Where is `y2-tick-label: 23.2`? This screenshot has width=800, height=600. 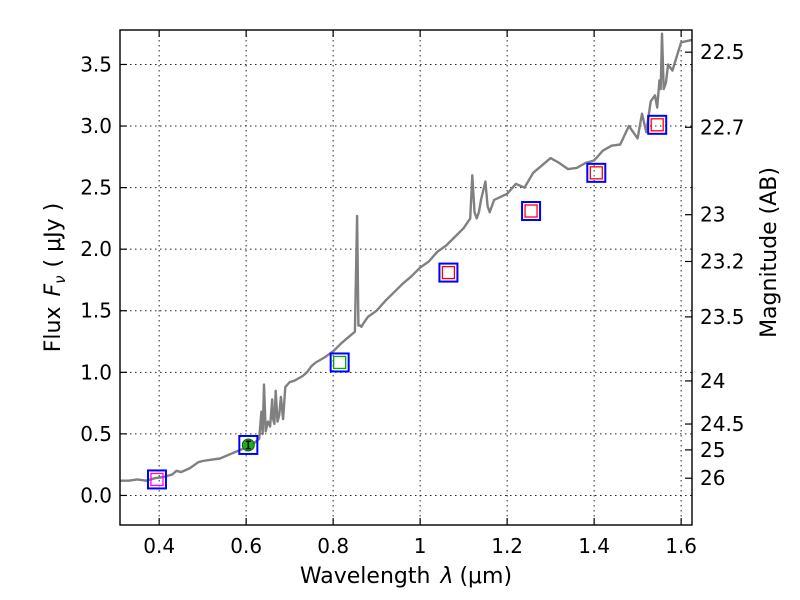
y2-tick-label: 23.2 is located at coordinates (722, 261).